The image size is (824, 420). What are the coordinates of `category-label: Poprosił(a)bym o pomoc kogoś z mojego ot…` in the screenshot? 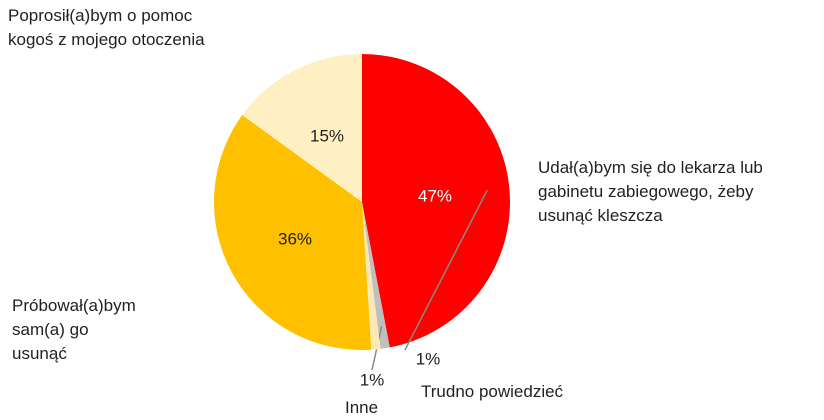 It's located at (106, 27).